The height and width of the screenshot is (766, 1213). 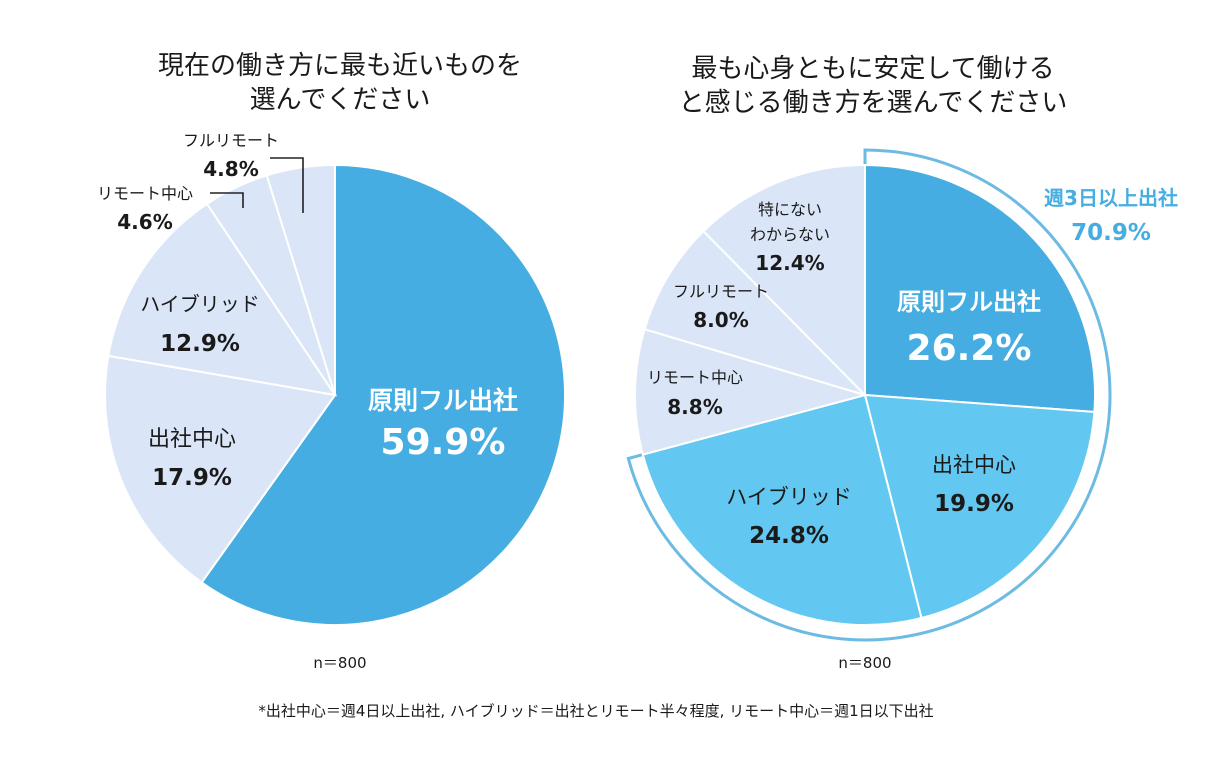 I want to click on left-label-full-remote-name: フルリモート, so click(x=231, y=140).